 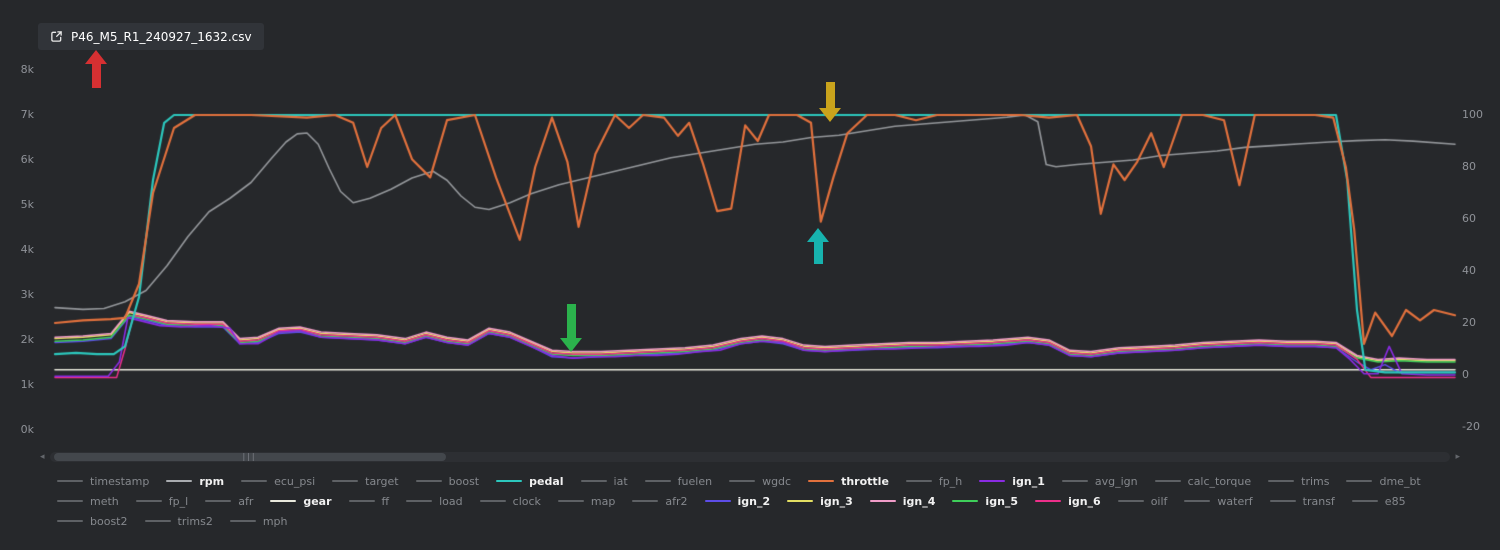 What do you see at coordinates (104, 501) in the screenshot?
I see `legend-label: meth` at bounding box center [104, 501].